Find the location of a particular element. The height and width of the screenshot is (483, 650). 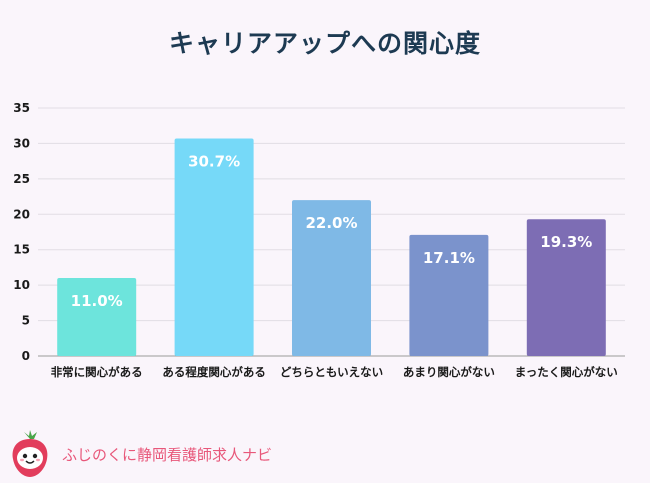

category-label: ある程度関心がある is located at coordinates (214, 372).